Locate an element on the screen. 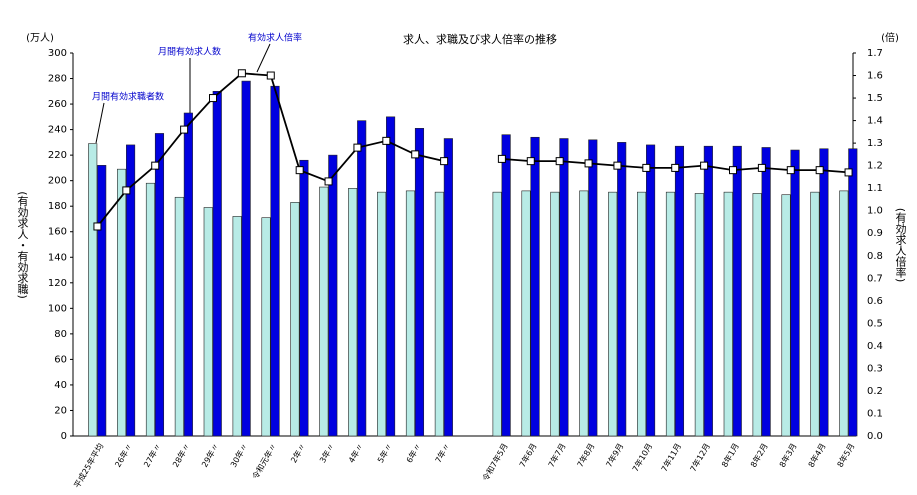 The height and width of the screenshot is (495, 917). chart-title: 求人、求職及び求人倍率の推移 is located at coordinates (480, 39).